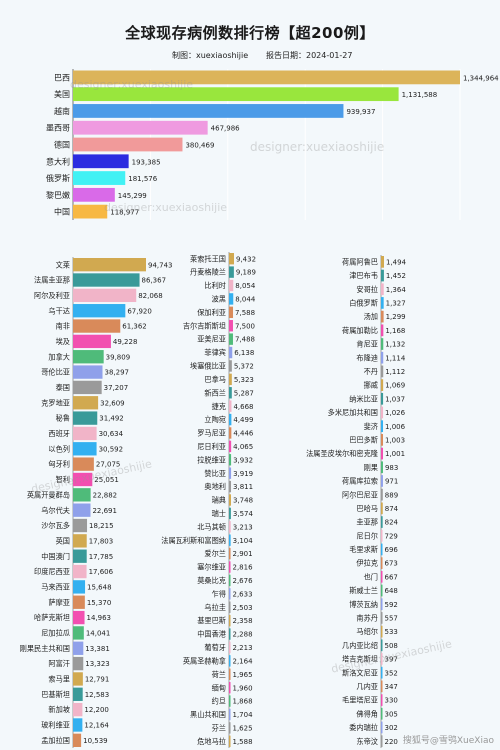  Describe the element at coordinates (204, 660) in the screenshot. I see `category-label: 英属圣赫勒拿` at that location.